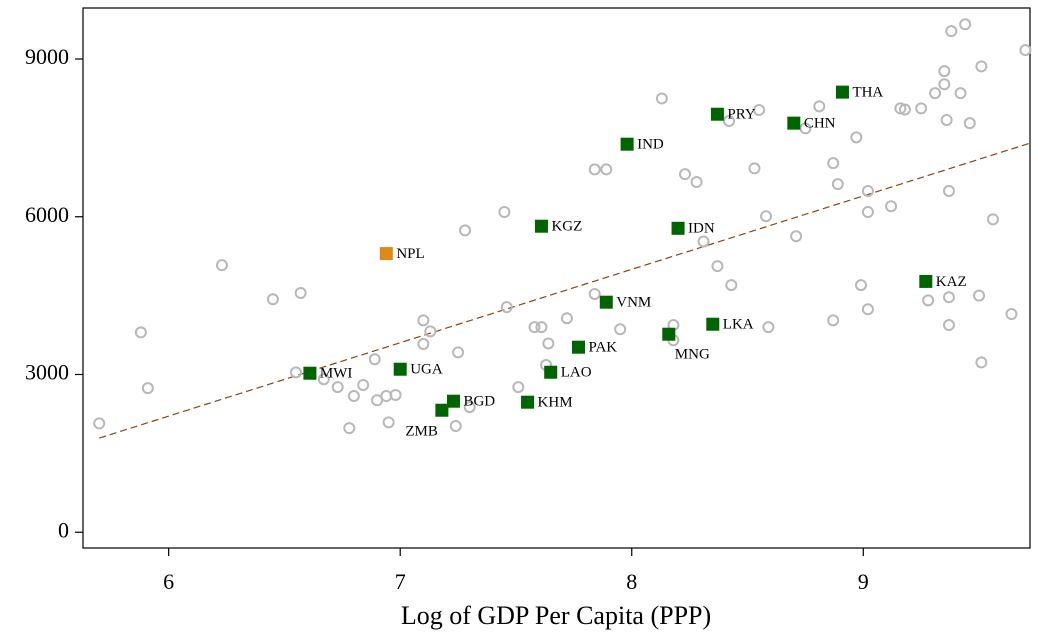  I want to click on x-tick-label: 6, so click(168, 581).